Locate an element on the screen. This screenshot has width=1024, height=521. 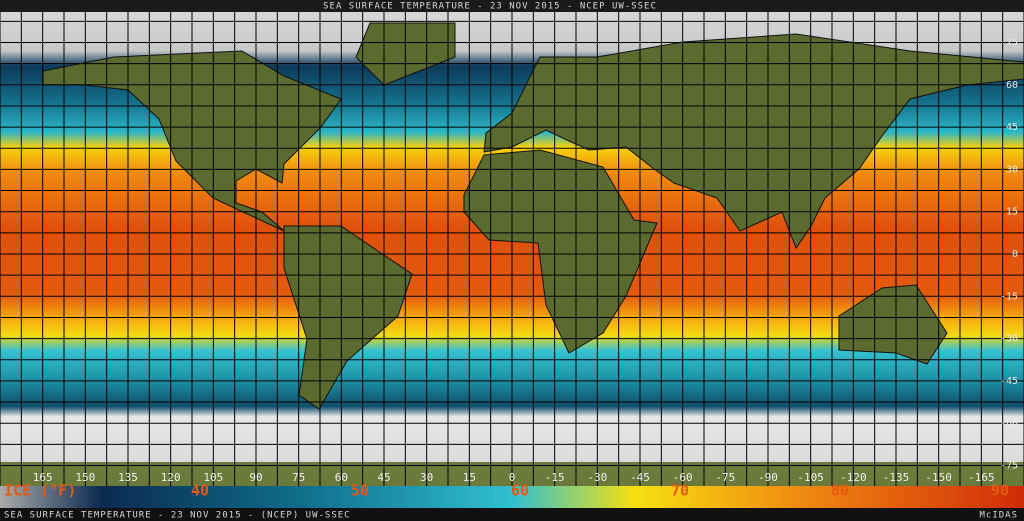
longitude-label: -105 is located at coordinates (810, 477).